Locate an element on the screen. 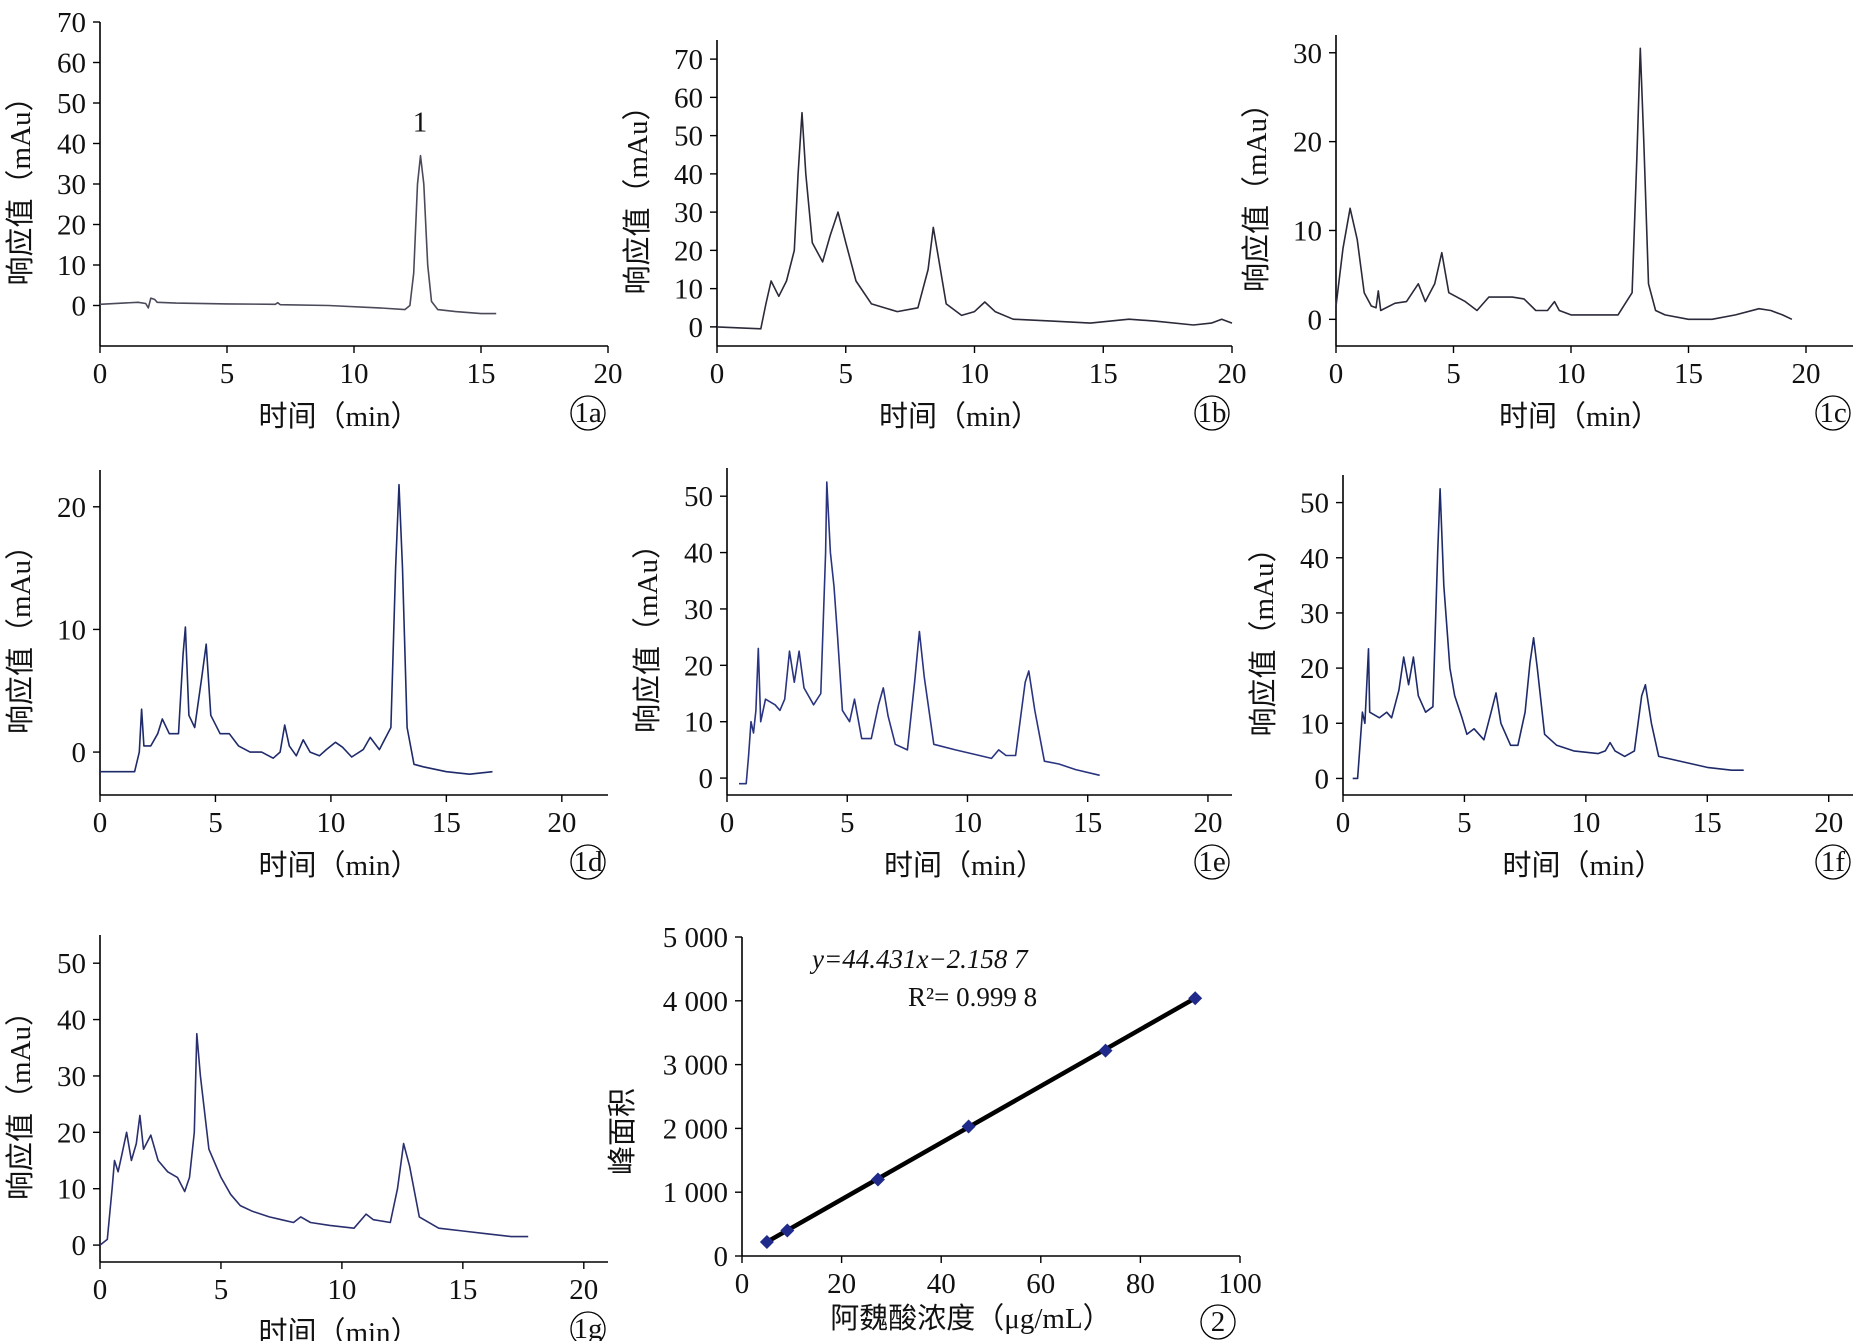 The height and width of the screenshot is (1341, 1858). regression-equation: y=44.431x−2.158 7 is located at coordinates (919, 959).